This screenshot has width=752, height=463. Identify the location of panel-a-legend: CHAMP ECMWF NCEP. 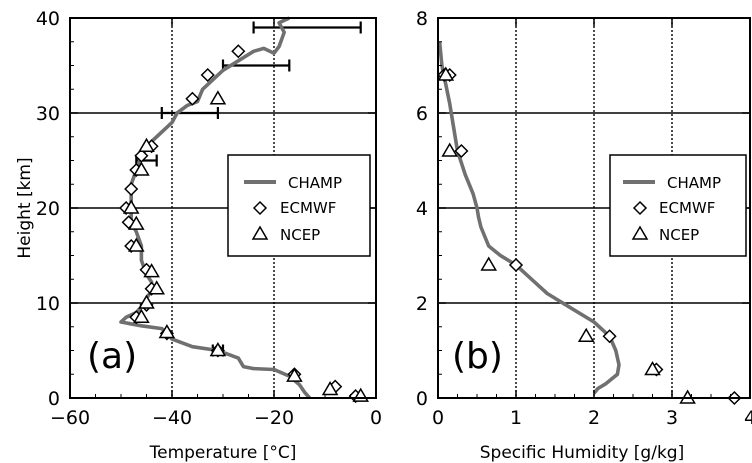
(299, 205).